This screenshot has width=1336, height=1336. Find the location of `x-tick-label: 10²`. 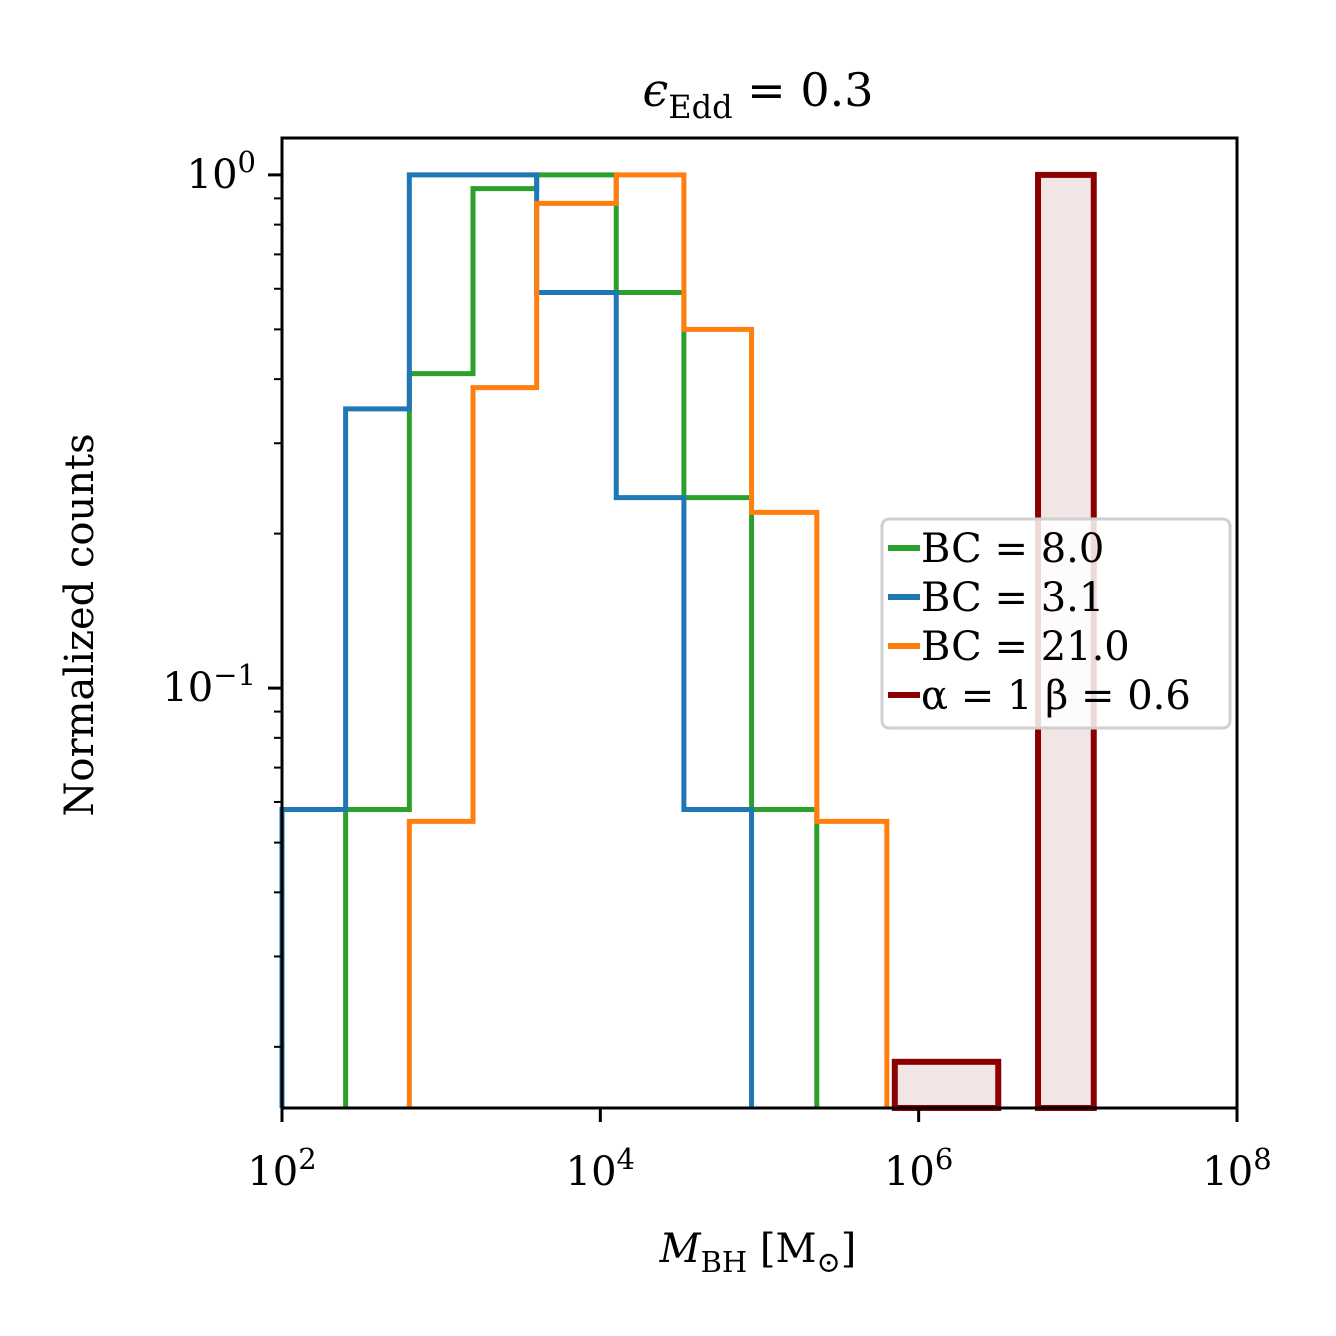

x-tick-label: 10² is located at coordinates (281, 1168).